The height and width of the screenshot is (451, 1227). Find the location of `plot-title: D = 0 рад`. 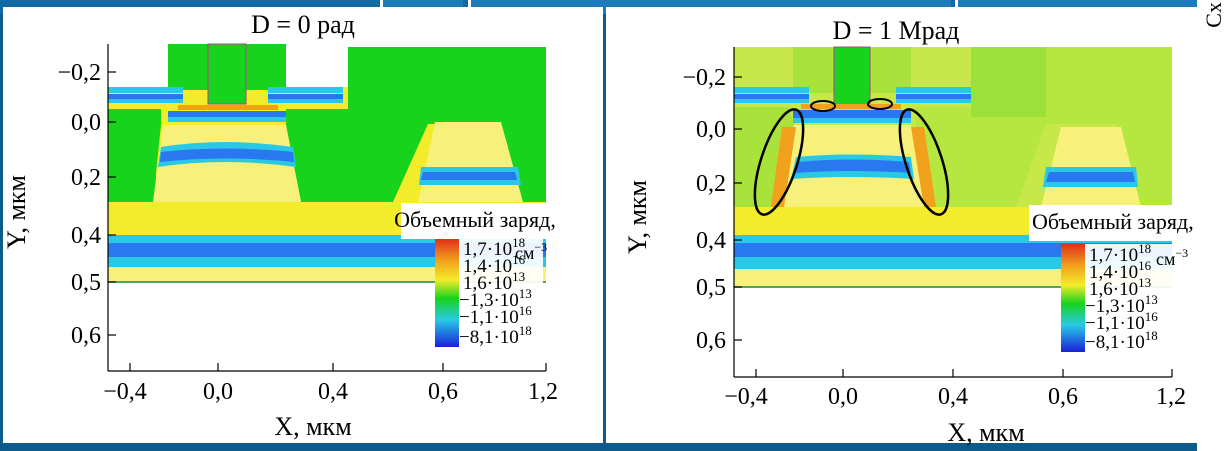

plot-title: D = 0 рад is located at coordinates (303, 24).